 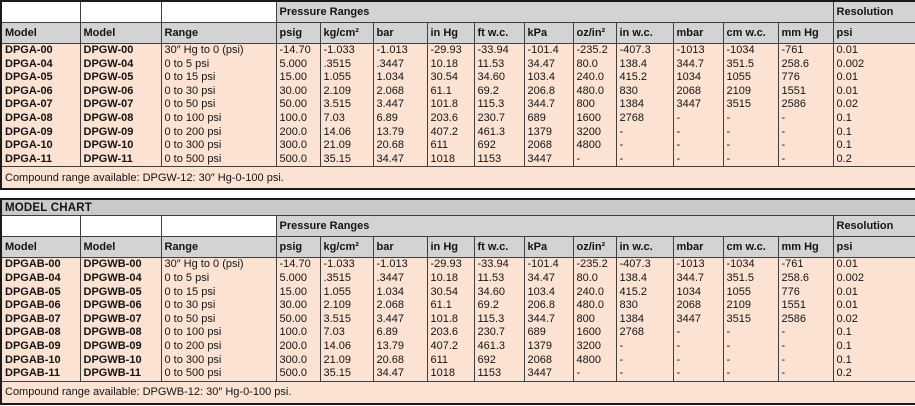 What do you see at coordinates (346, 278) in the screenshot?
I see `value-cell: .3515` at bounding box center [346, 278].